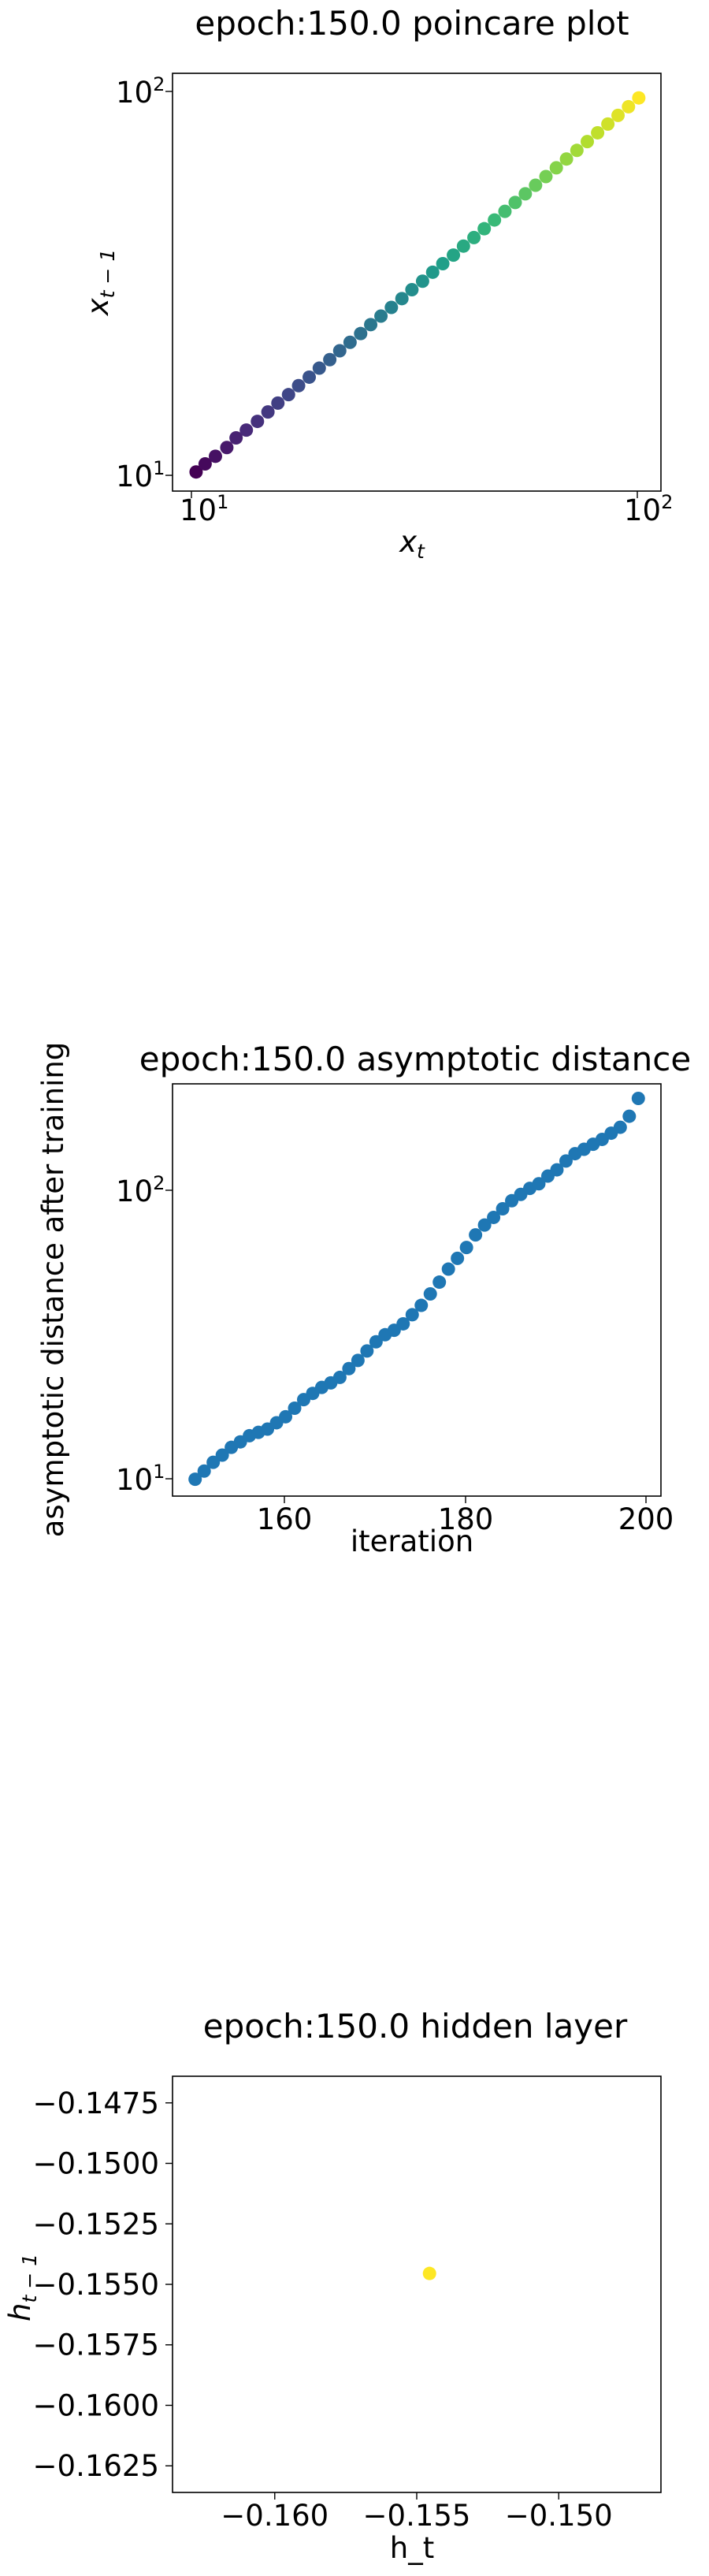  I want to click on hidden-layer-points, so click(429, 2273).